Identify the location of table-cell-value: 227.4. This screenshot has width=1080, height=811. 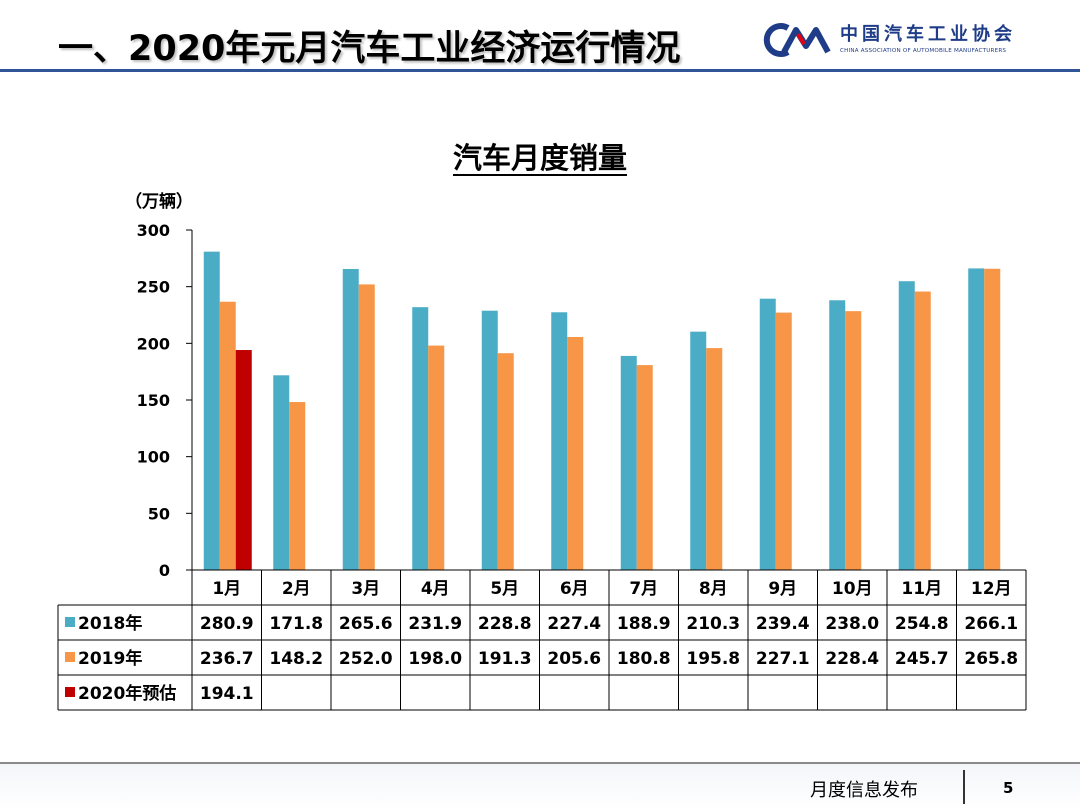
(574, 624).